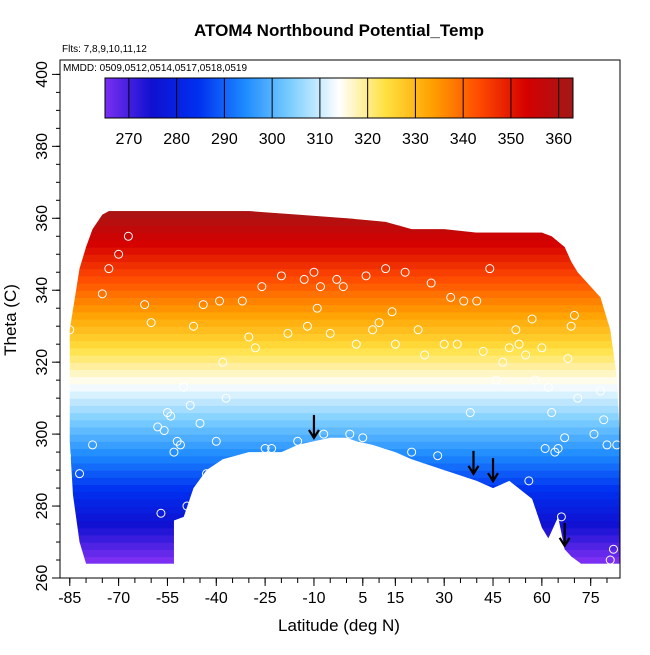 Image resolution: width=650 pixels, height=655 pixels. Describe the element at coordinates (216, 598) in the screenshot. I see `x-tick-label: -40` at that location.